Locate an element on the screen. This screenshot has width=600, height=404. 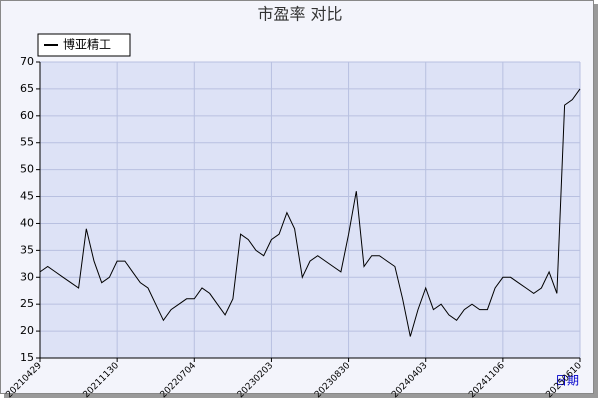
y-tick-label: 45 is located at coordinates (27, 196).